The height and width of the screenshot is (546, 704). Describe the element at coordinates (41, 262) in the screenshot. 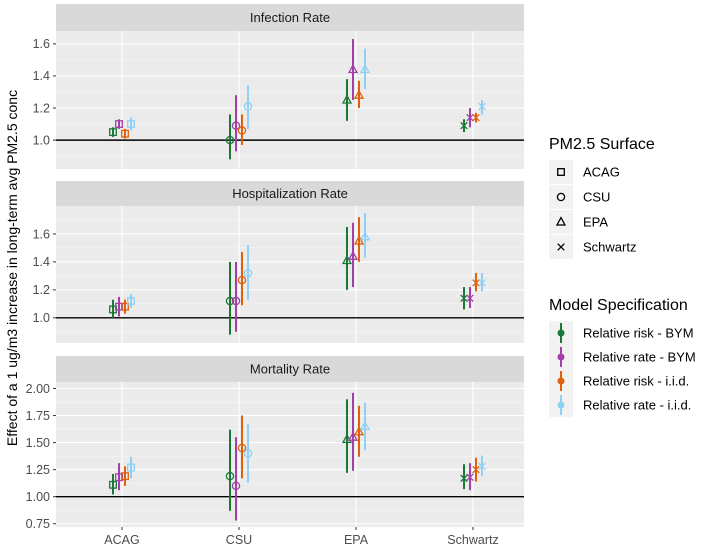

I see `y-tick-label: 1.4` at that location.